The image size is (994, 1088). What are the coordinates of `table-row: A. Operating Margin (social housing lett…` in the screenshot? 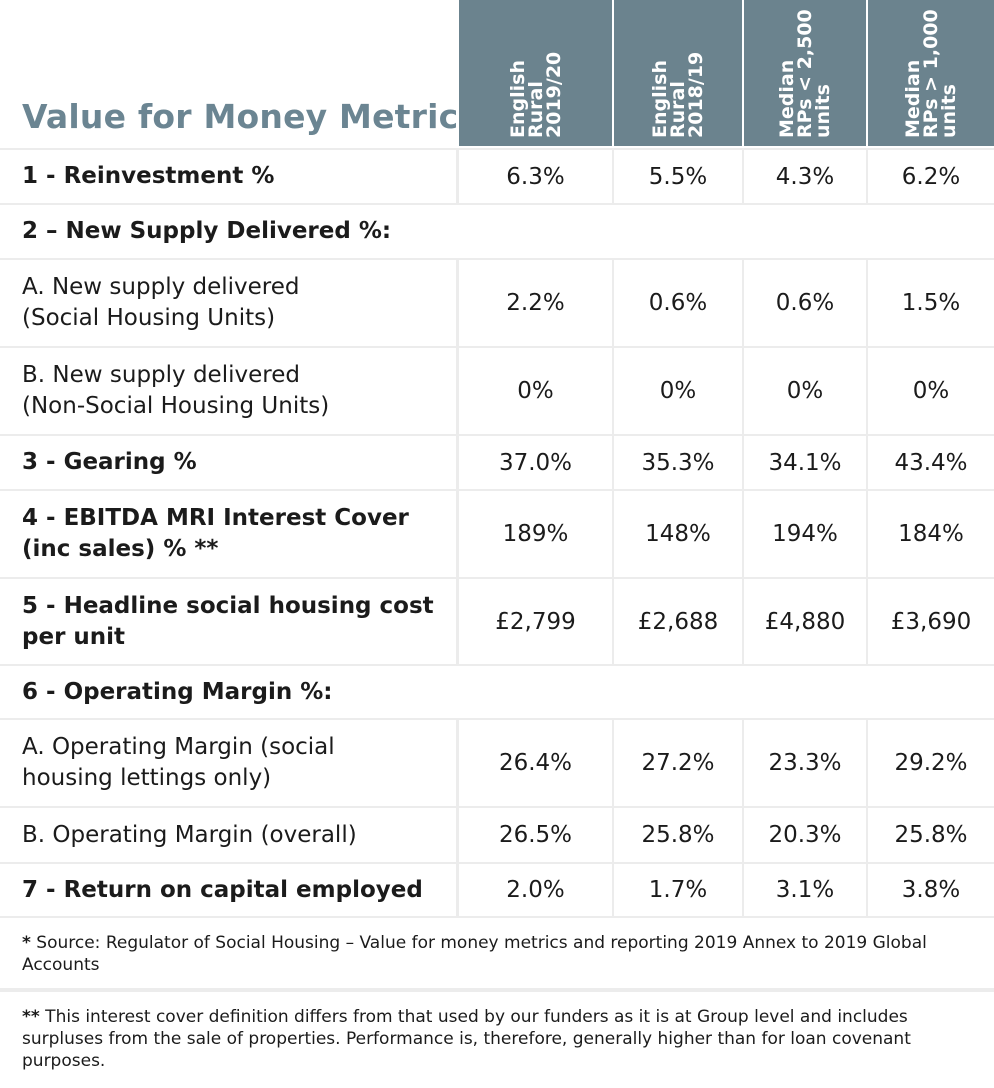 It's located at (497, 763).